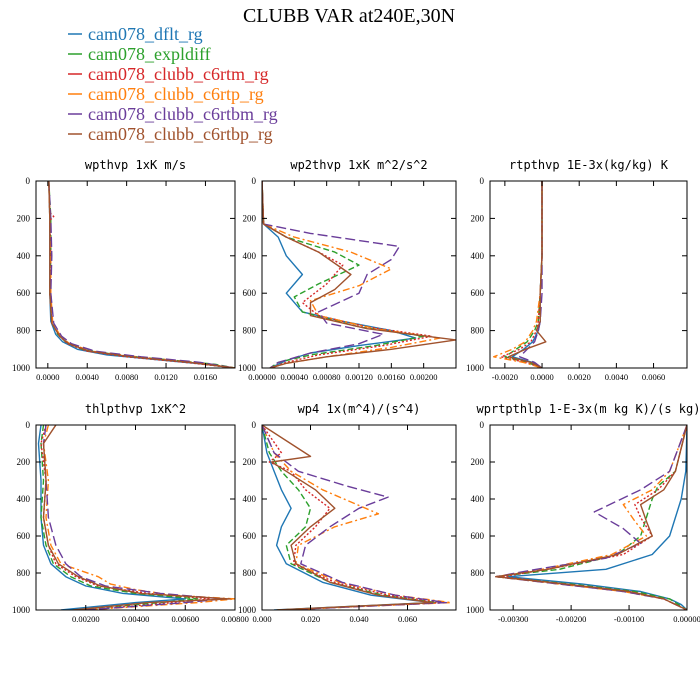 The height and width of the screenshot is (700, 700). I want to click on x-tick-label: 0.0120, so click(165, 377).